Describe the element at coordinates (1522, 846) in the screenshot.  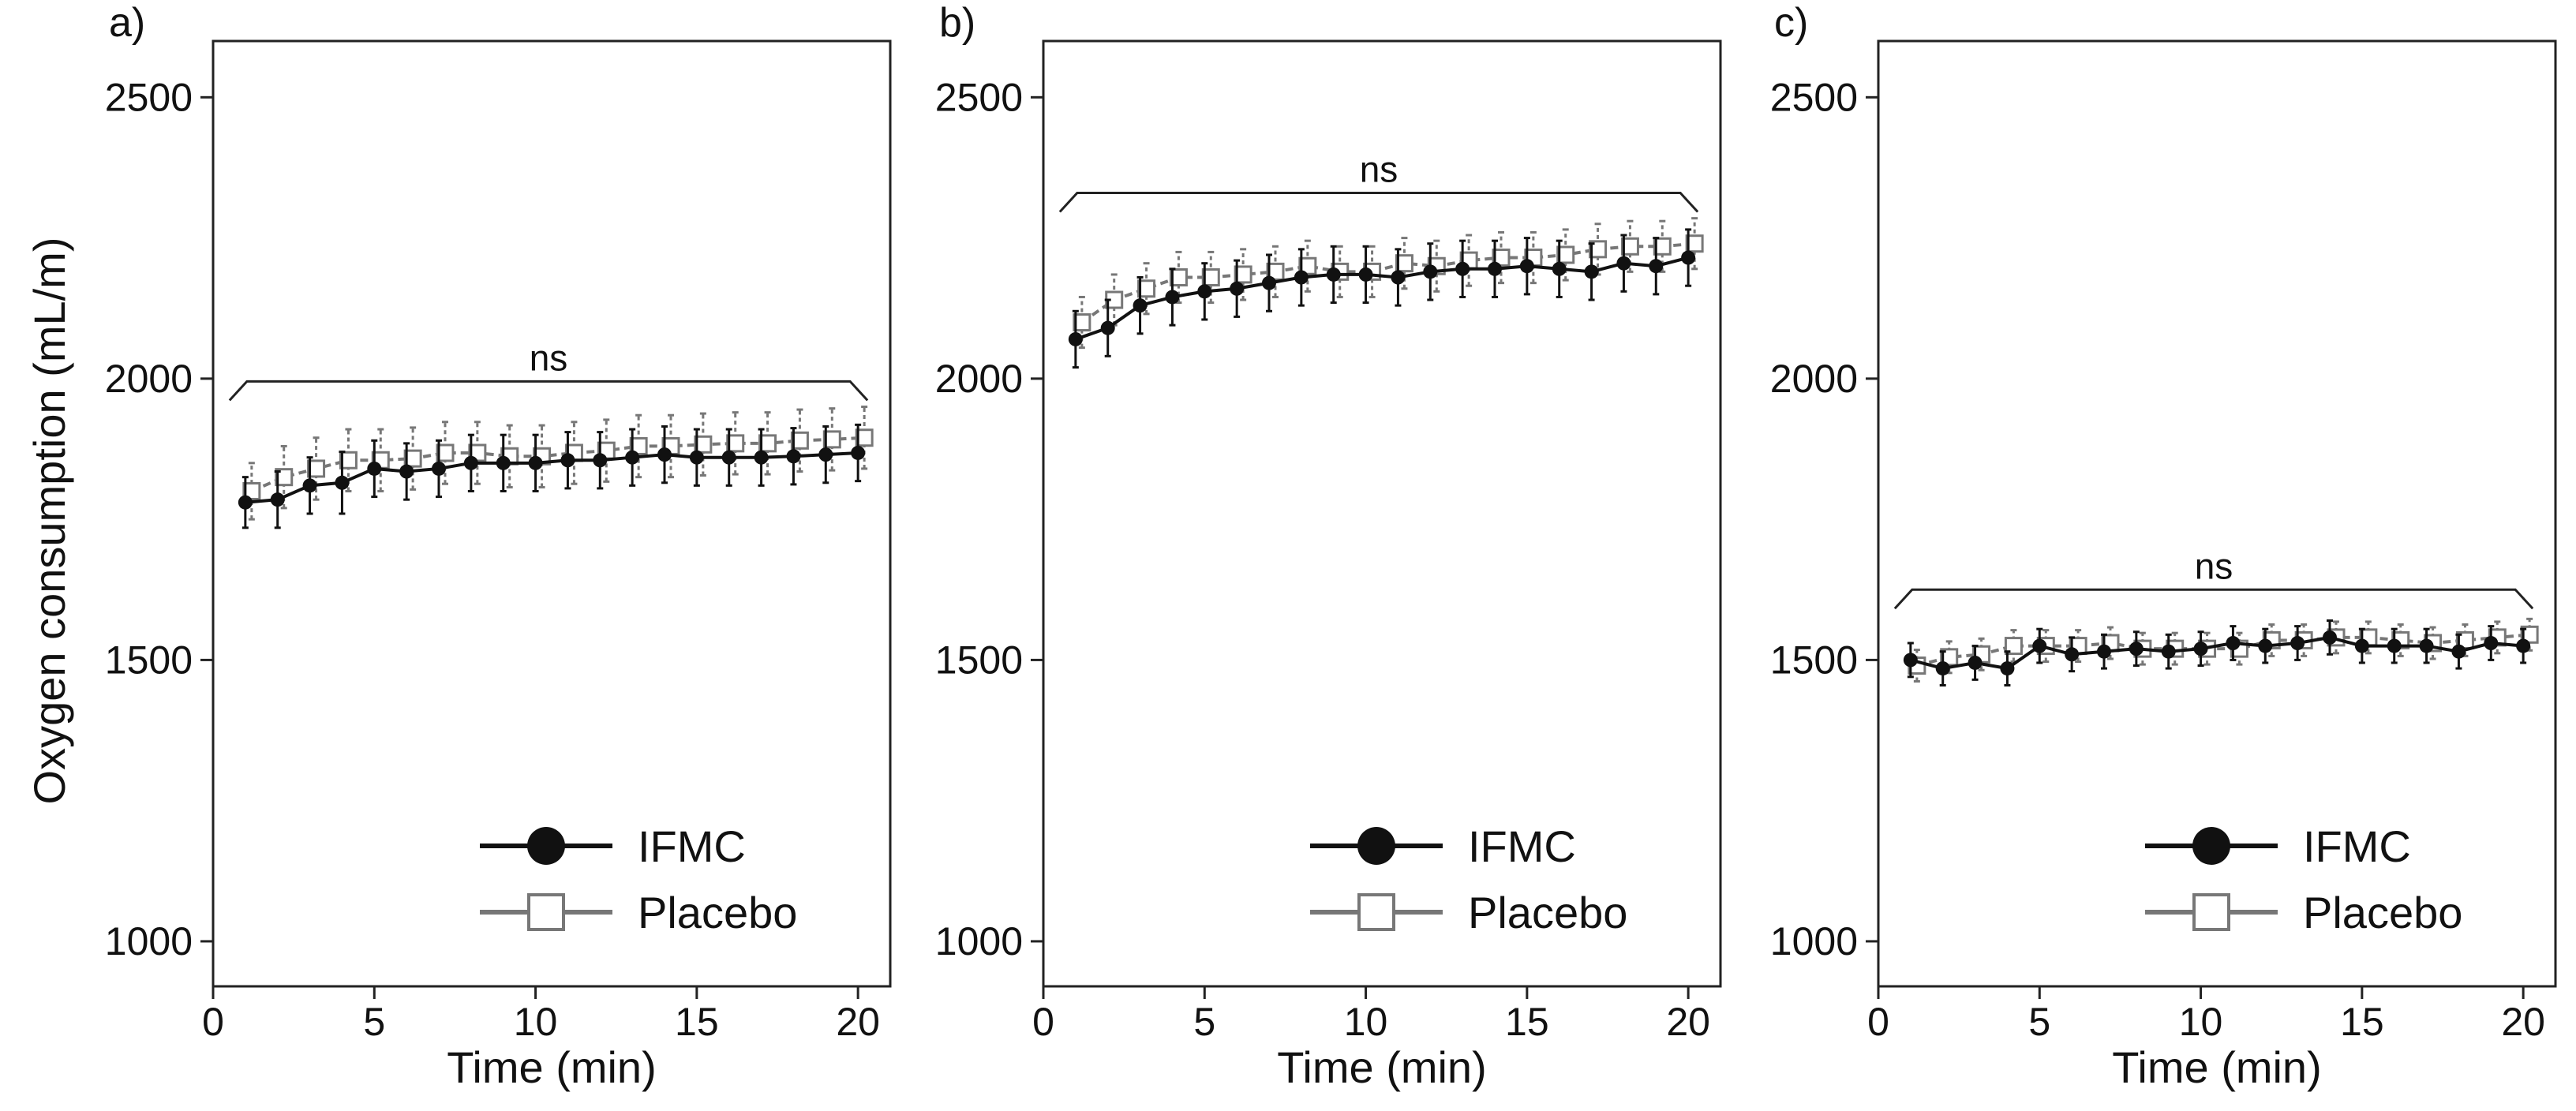
I see `legend-label: IFMC` at that location.